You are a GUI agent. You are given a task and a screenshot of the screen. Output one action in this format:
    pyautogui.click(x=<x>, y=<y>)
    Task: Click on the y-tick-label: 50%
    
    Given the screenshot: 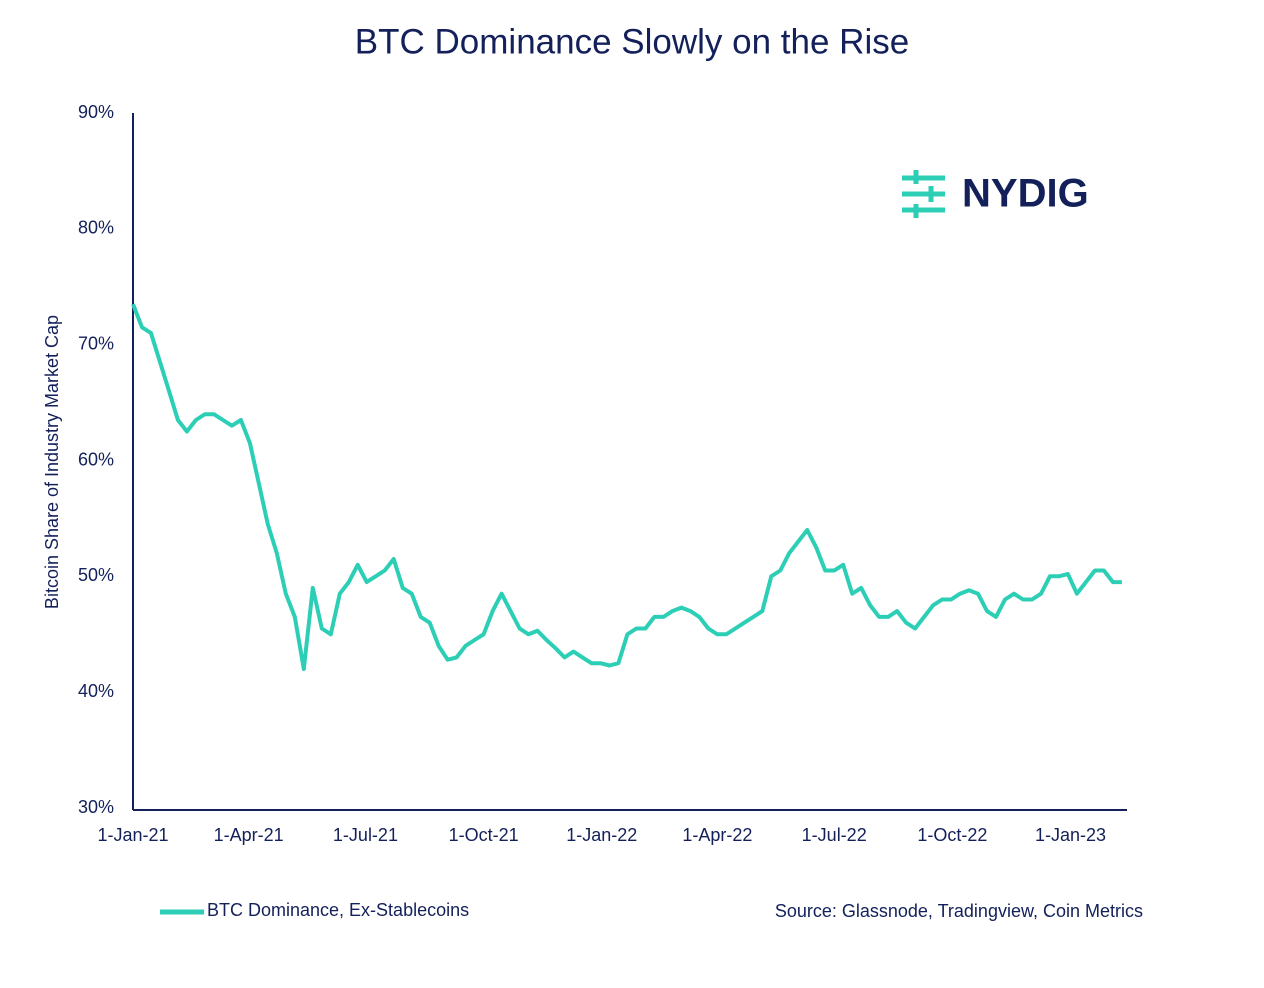 What is the action you would take?
    pyautogui.click(x=96, y=575)
    